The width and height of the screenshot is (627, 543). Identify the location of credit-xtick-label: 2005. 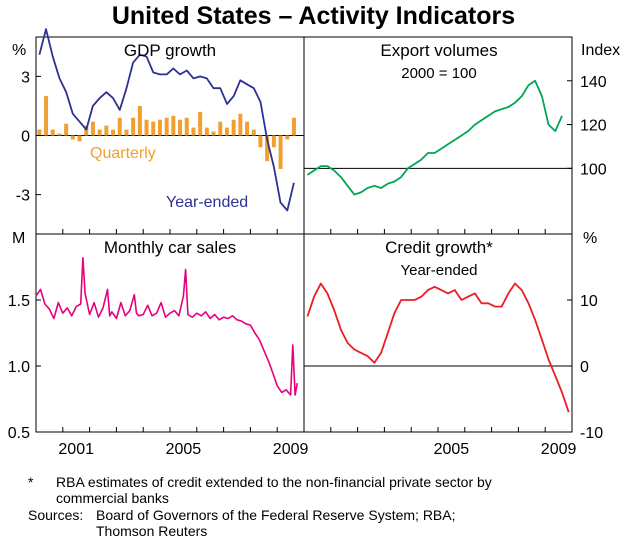
(452, 449).